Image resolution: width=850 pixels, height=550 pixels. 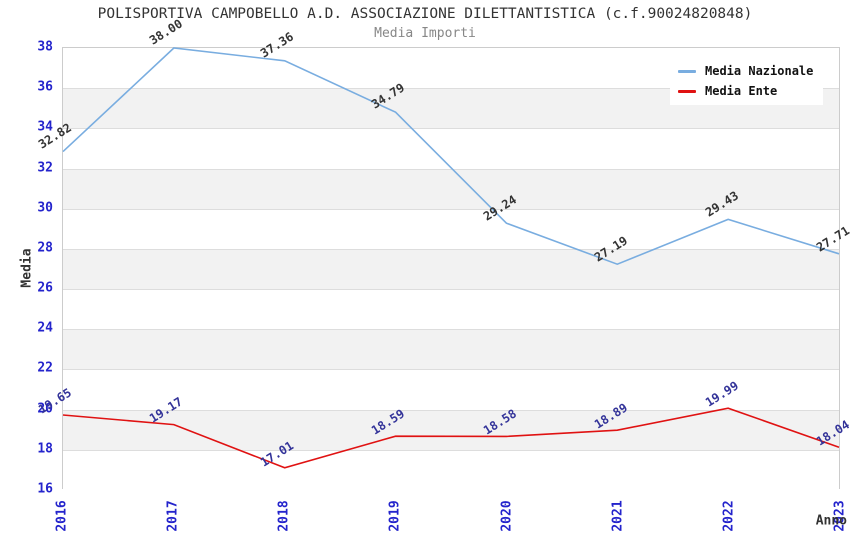 What do you see at coordinates (45, 328) in the screenshot?
I see `y-tick-label: 24` at bounding box center [45, 328].